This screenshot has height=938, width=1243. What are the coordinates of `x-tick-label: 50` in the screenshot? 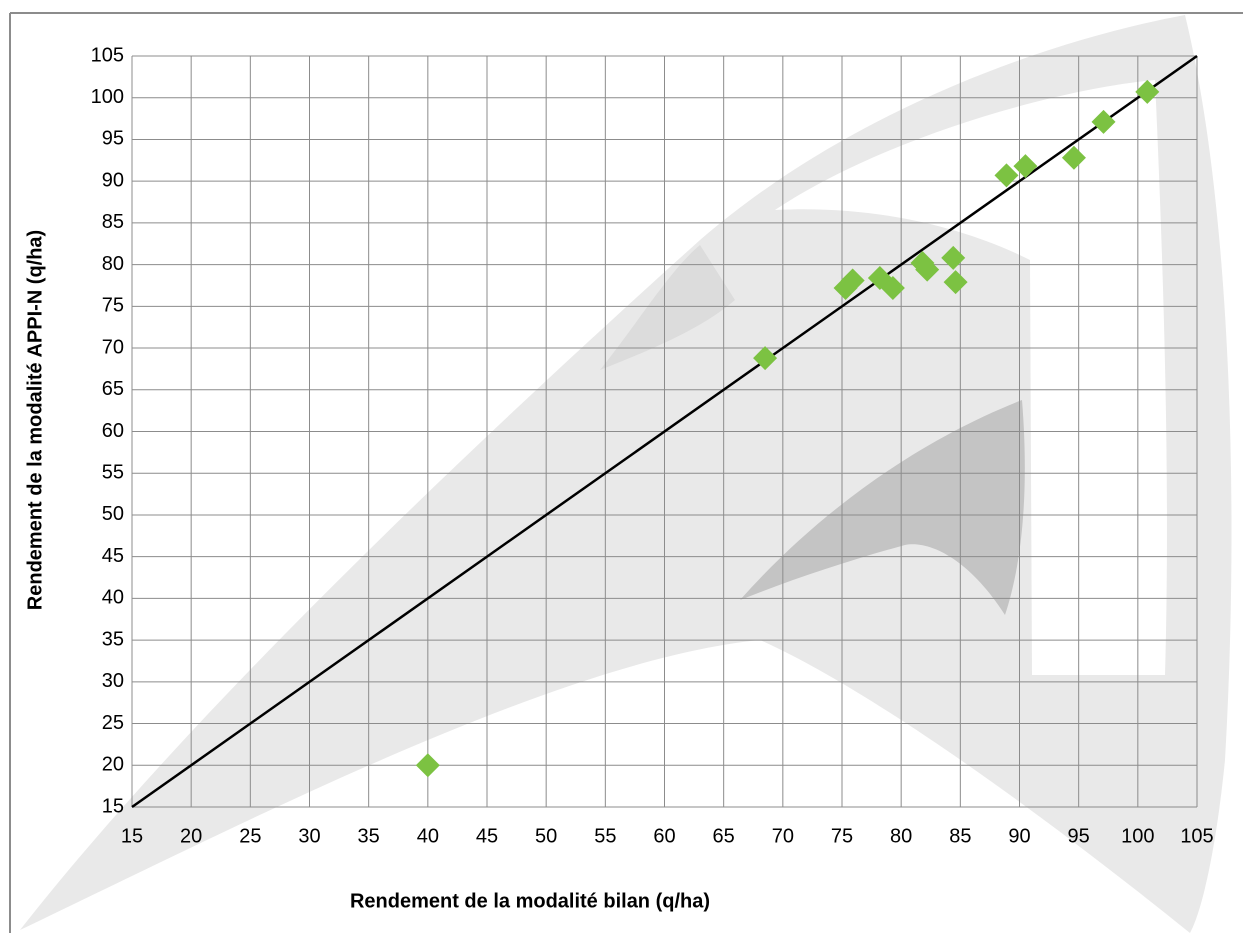 It's located at (546, 836).